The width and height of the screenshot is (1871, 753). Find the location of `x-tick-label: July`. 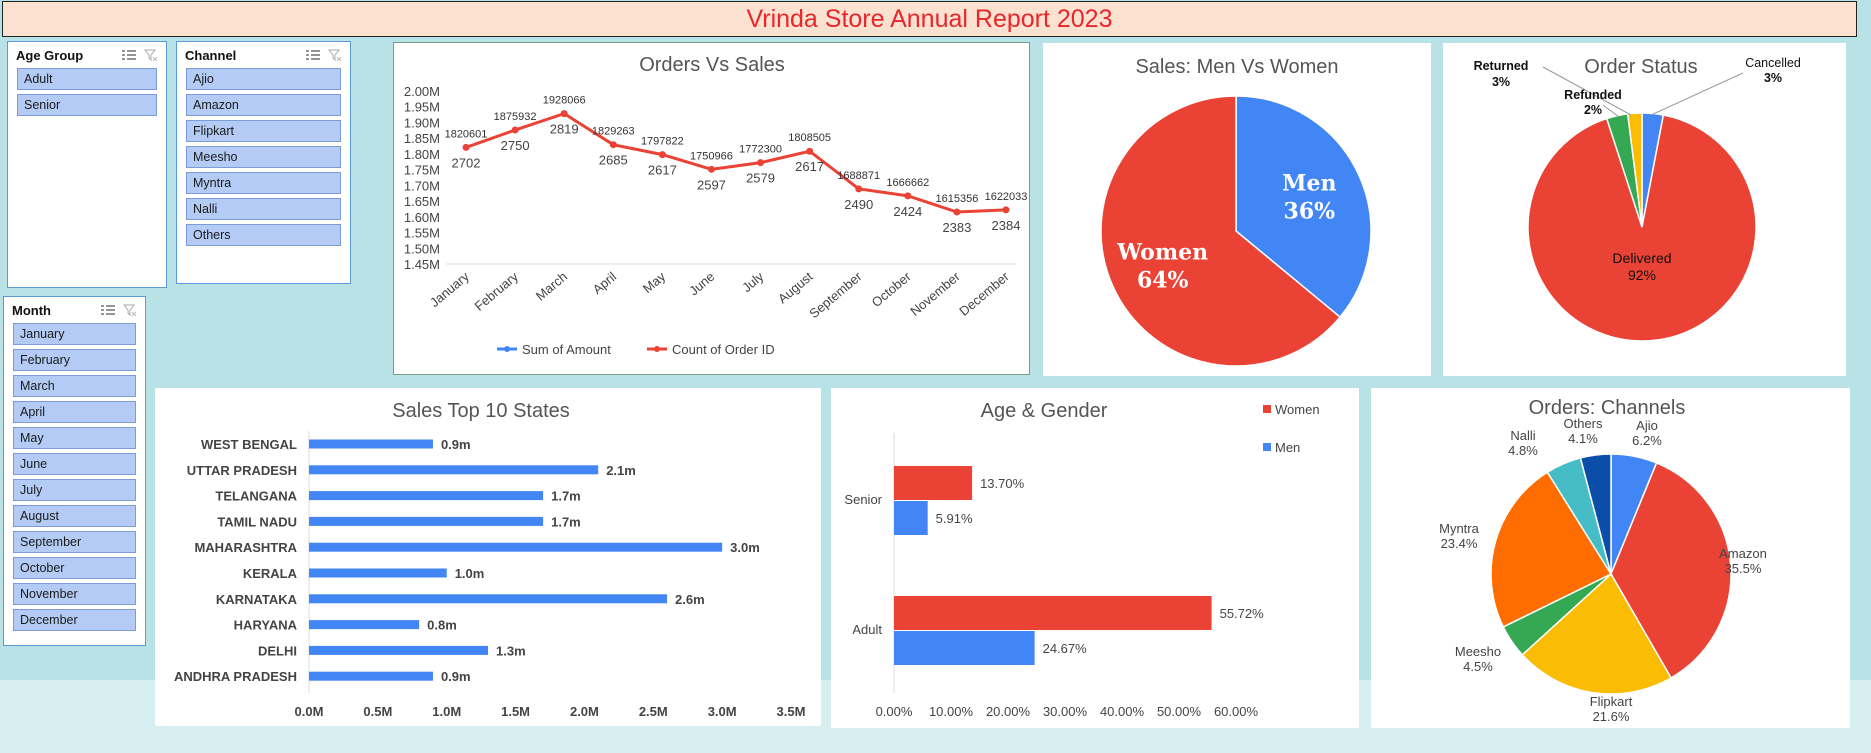

x-tick-label: July is located at coordinates (753, 281).